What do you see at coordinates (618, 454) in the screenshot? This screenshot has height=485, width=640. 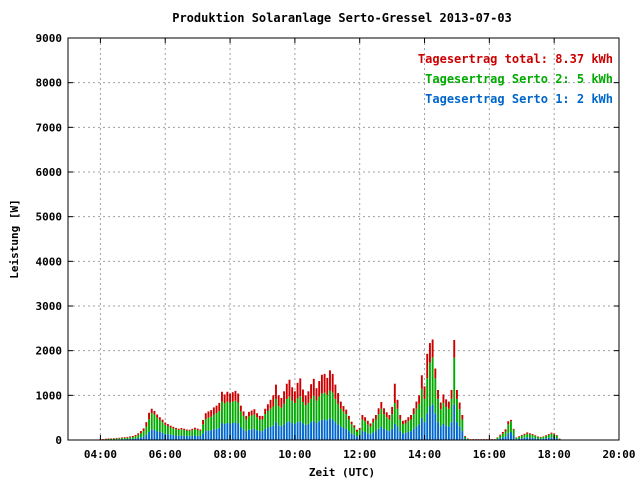 I see `x-tick-label: 20:00` at bounding box center [618, 454].